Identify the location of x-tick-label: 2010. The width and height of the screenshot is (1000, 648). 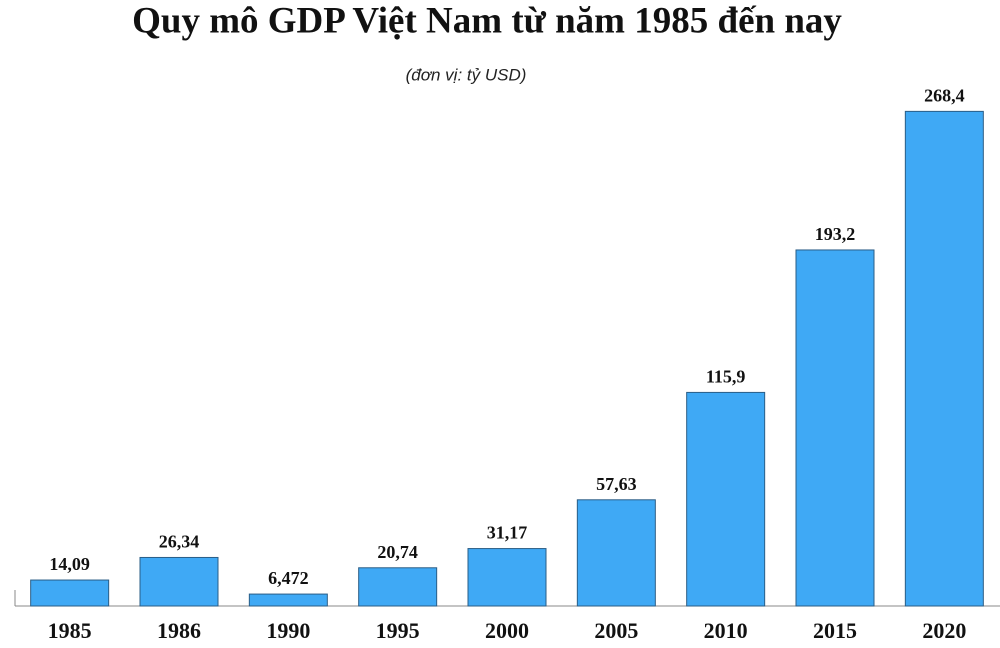
(726, 630).